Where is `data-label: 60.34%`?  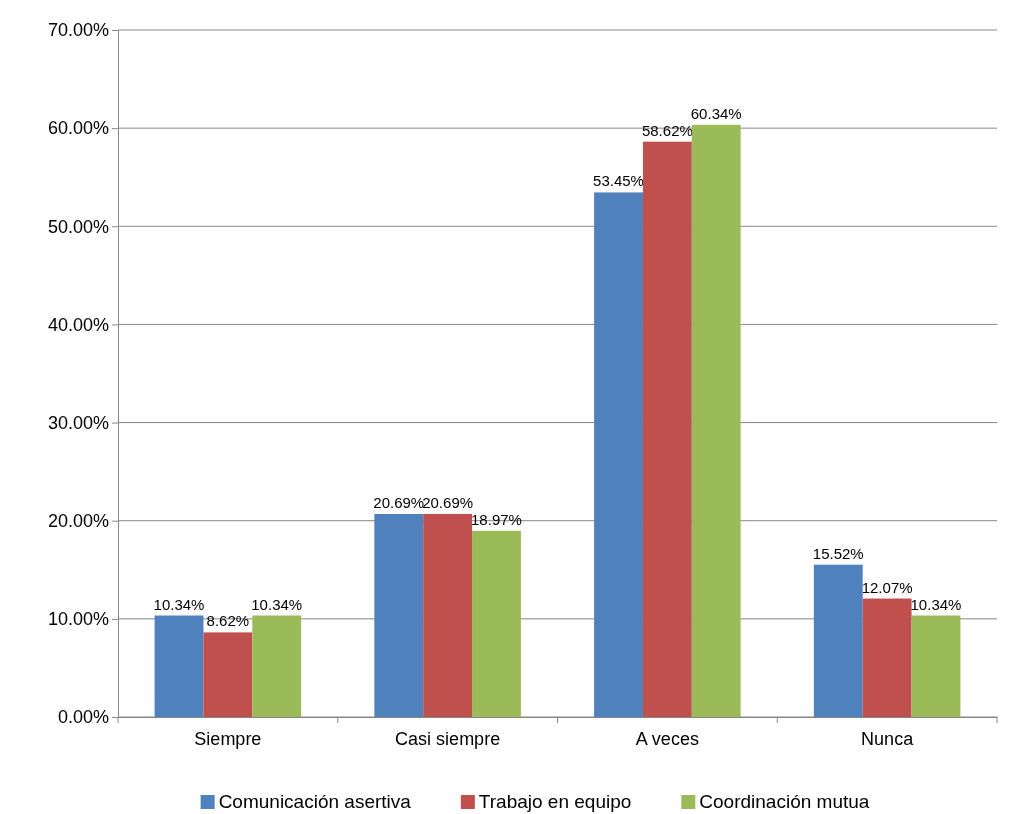
data-label: 60.34% is located at coordinates (716, 113).